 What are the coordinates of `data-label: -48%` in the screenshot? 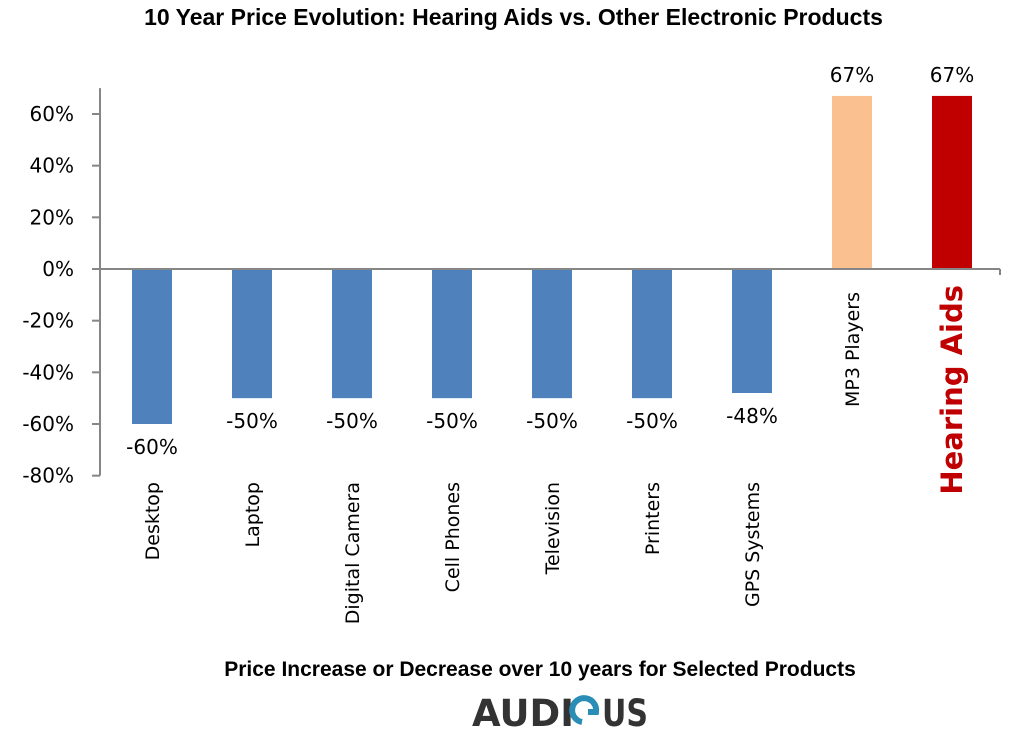 It's located at (752, 416).